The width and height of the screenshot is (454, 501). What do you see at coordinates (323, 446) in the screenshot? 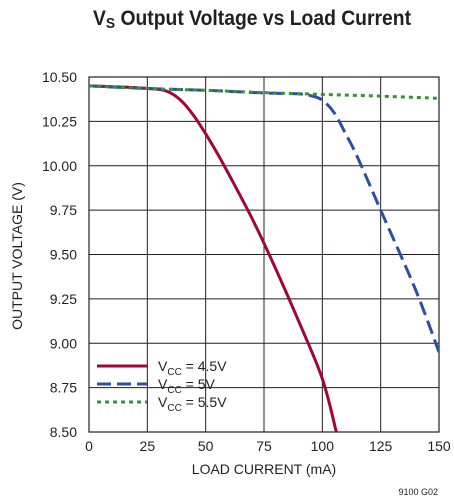
I see `x-tick-label: 100` at bounding box center [323, 446].